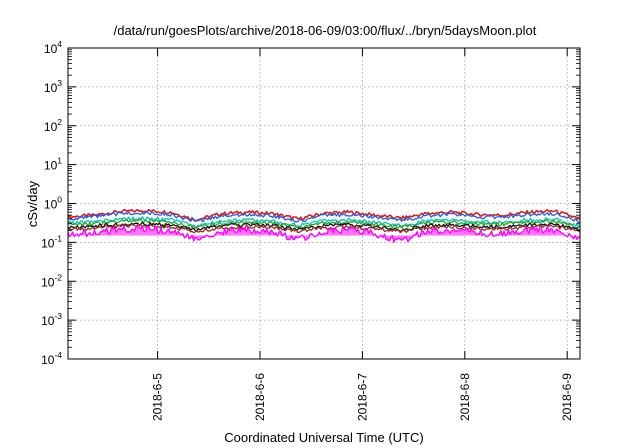 Image resolution: width=640 pixels, height=448 pixels. What do you see at coordinates (323, 437) in the screenshot?
I see `x-axis-label: Coordinated Universal Time (UTC)` at bounding box center [323, 437].